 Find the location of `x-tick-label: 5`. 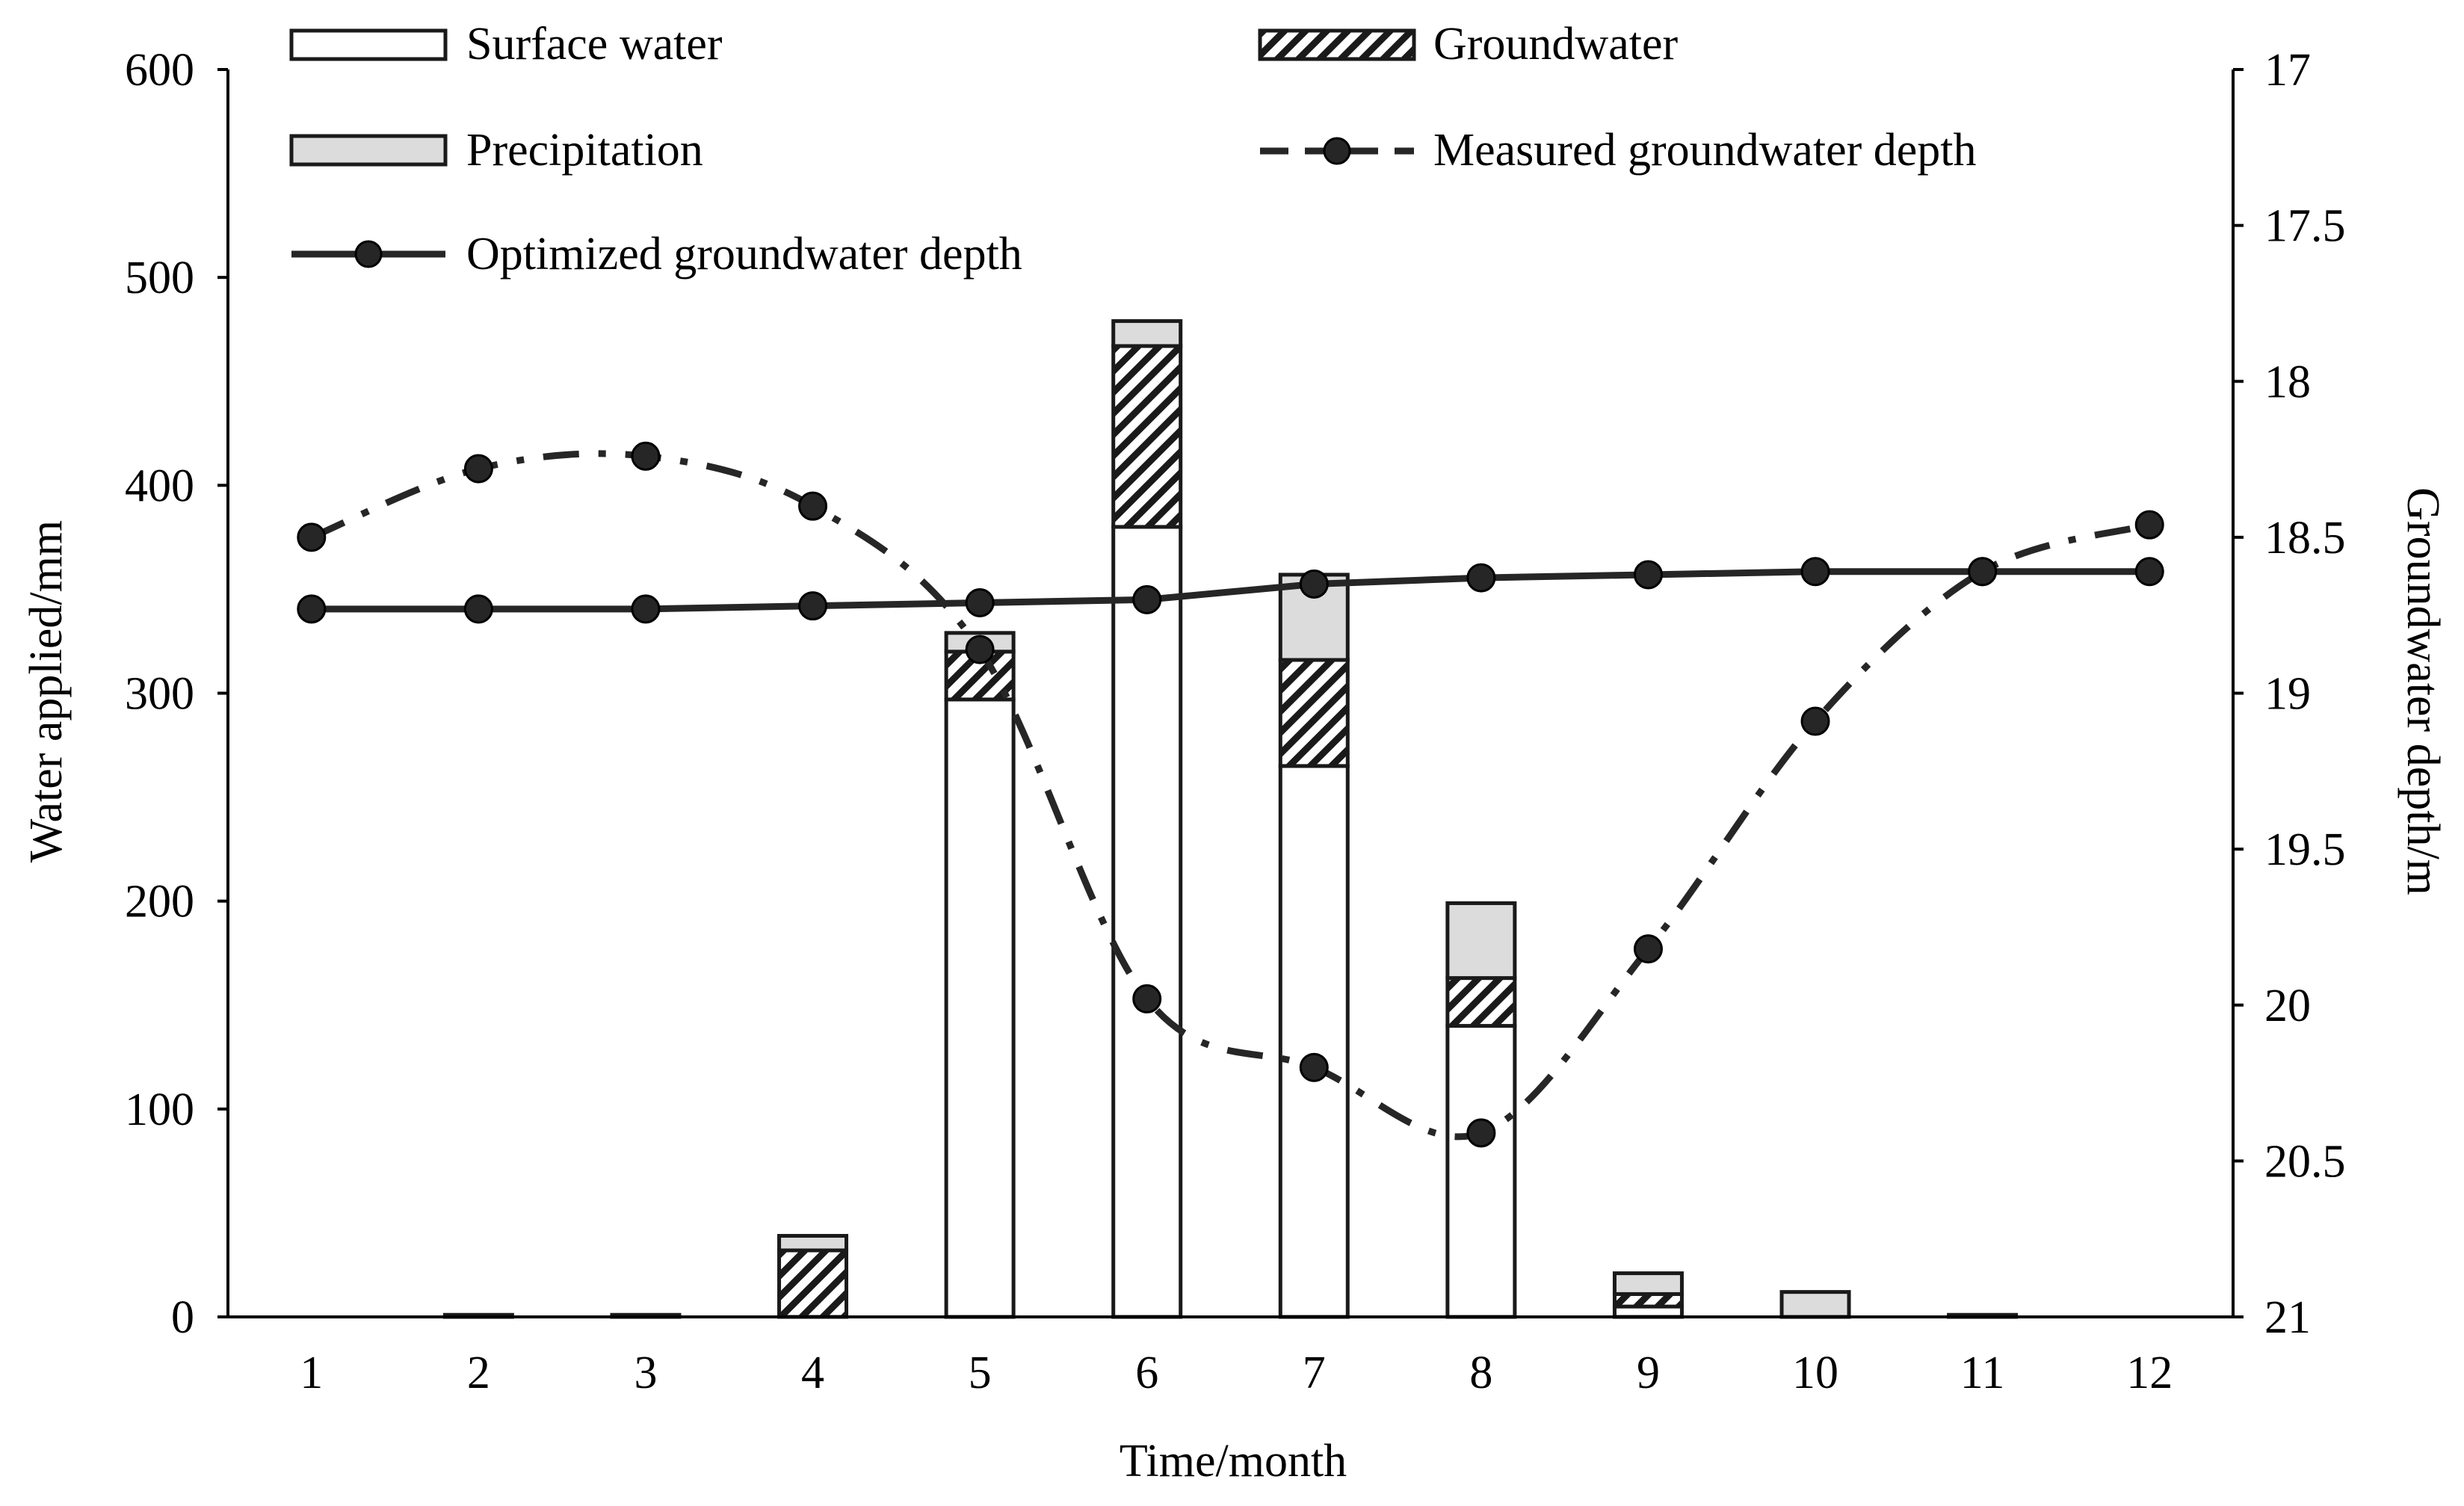

x-tick-label: 5 is located at coordinates (980, 1373).